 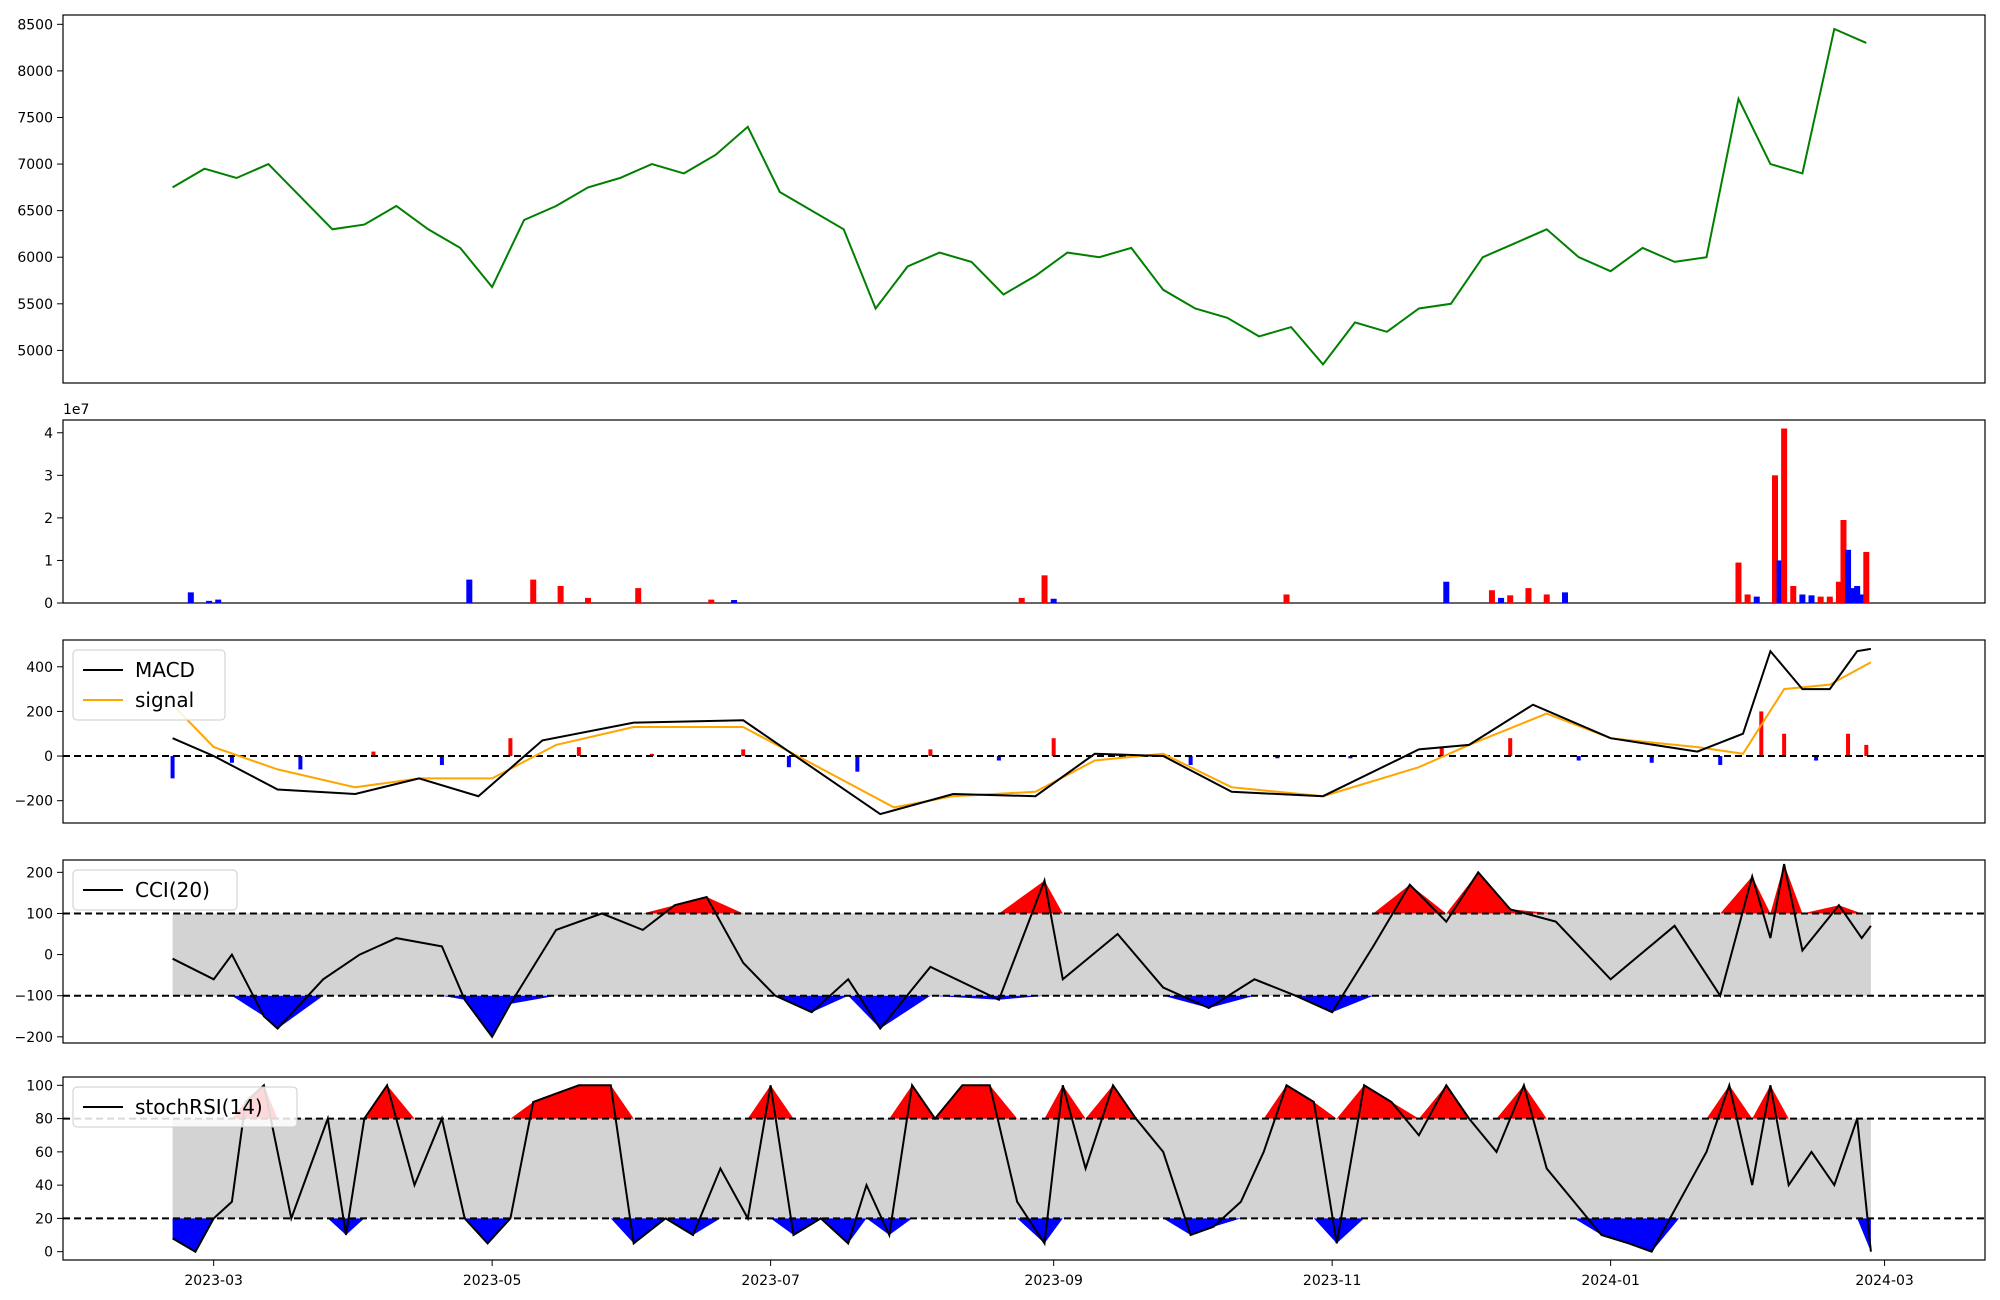 What do you see at coordinates (48, 561) in the screenshot?
I see `y-tick-label: 1` at bounding box center [48, 561].